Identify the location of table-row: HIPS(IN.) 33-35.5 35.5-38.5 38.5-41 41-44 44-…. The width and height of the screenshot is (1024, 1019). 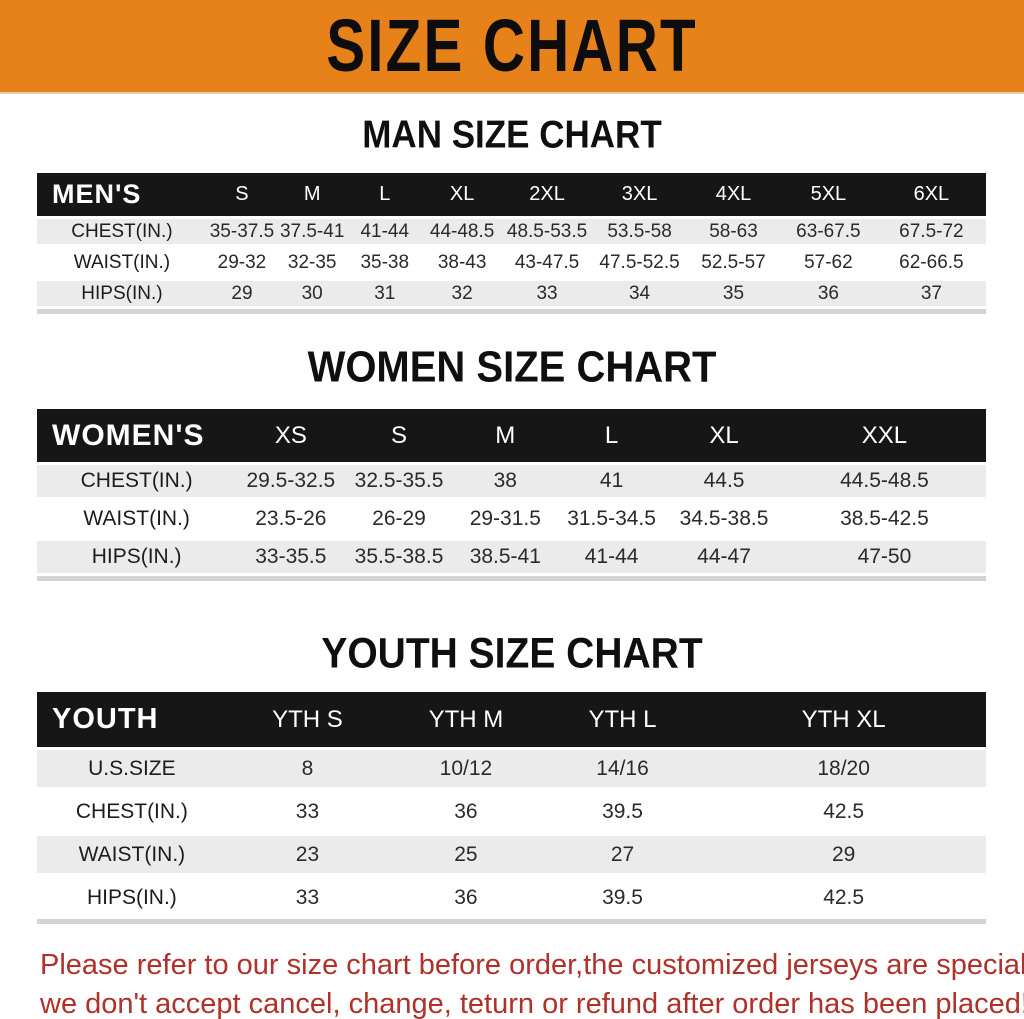
(511, 557).